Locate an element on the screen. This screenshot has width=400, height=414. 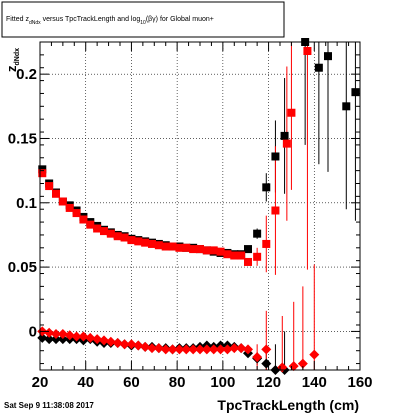
y-tick-label: 0.2 is located at coordinates (26, 74).